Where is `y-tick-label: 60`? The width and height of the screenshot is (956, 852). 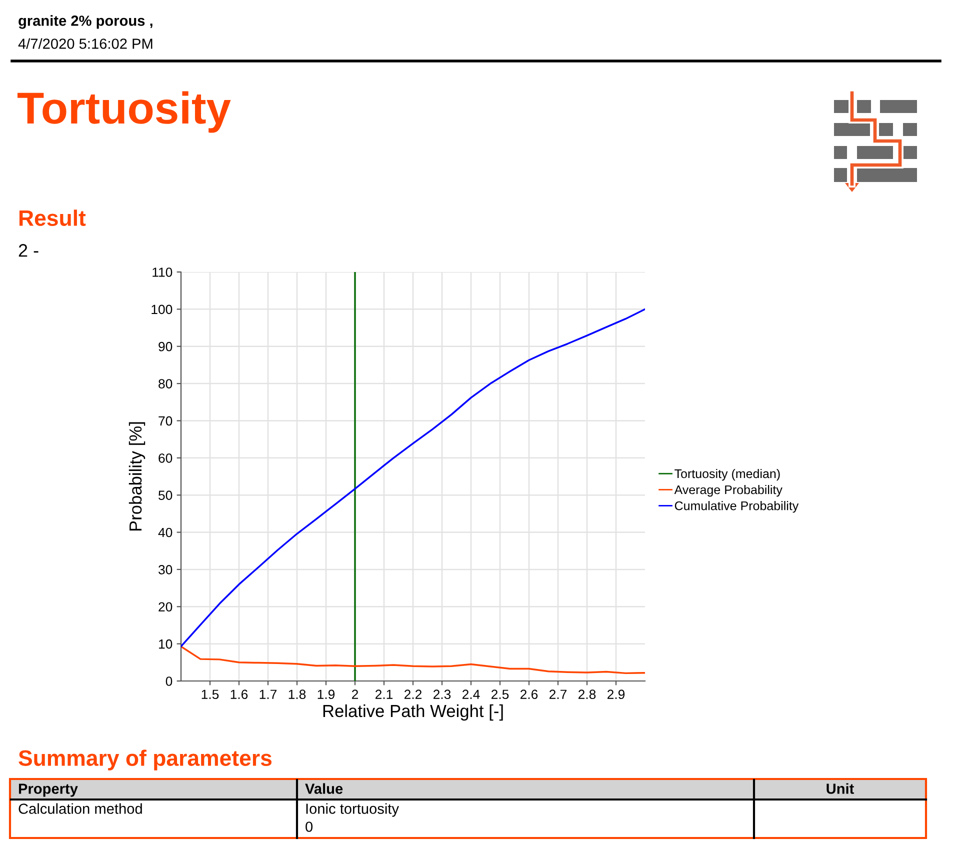
y-tick-label: 60 is located at coordinates (165, 458).